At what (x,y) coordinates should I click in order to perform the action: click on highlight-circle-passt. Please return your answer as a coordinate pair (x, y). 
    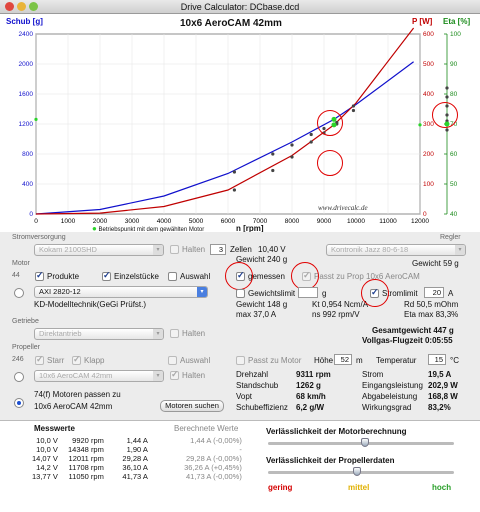
    Looking at the image, I should click on (305, 276).